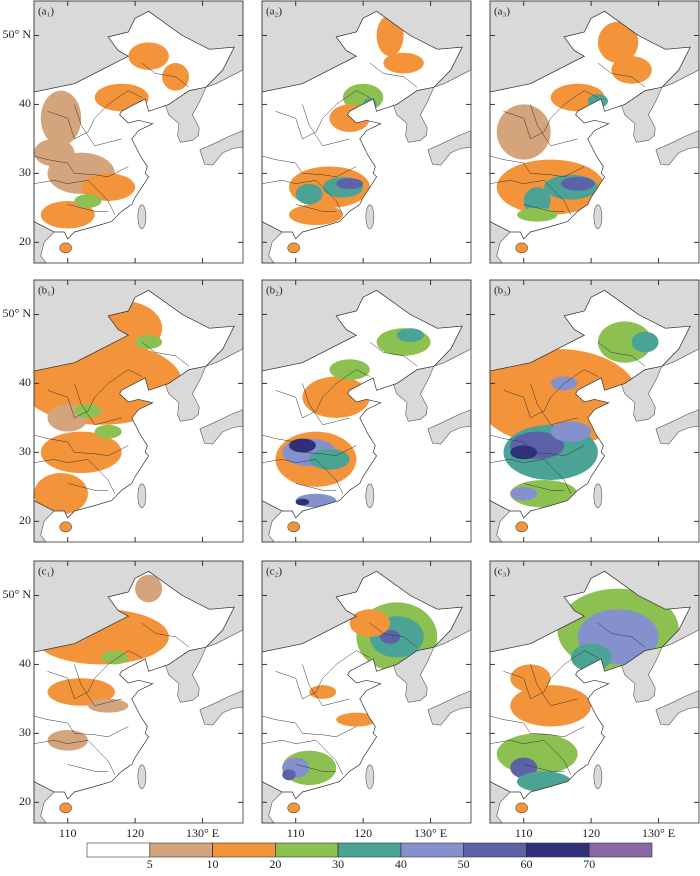  I want to click on map-panel: (a₃), so click(594, 132).